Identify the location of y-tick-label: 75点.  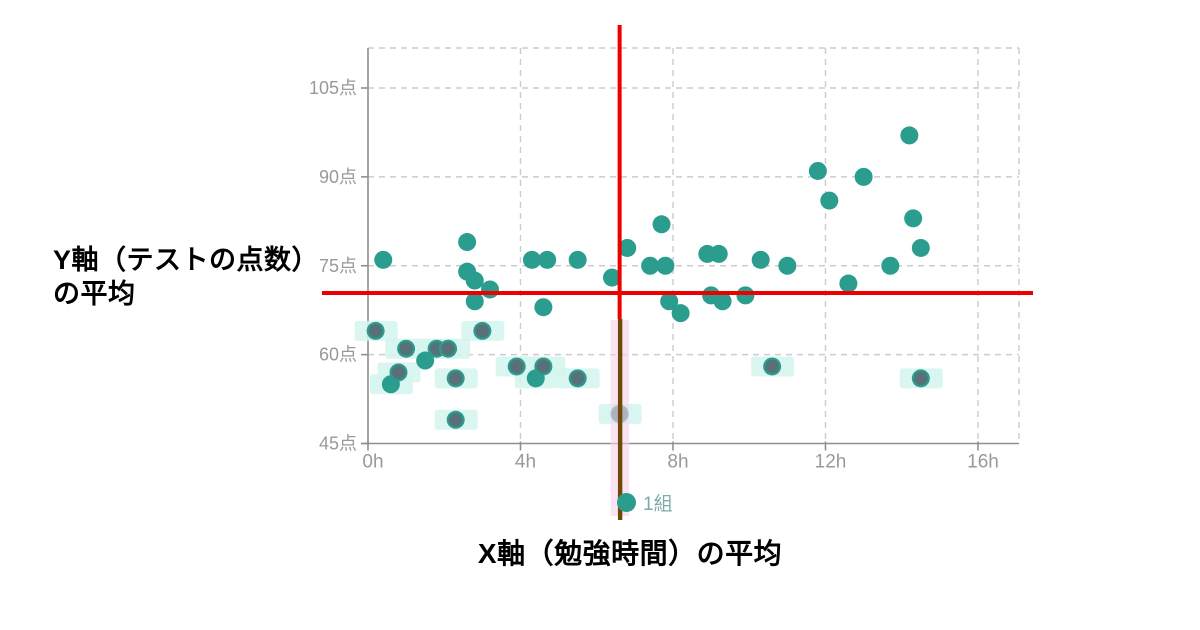
(338, 266).